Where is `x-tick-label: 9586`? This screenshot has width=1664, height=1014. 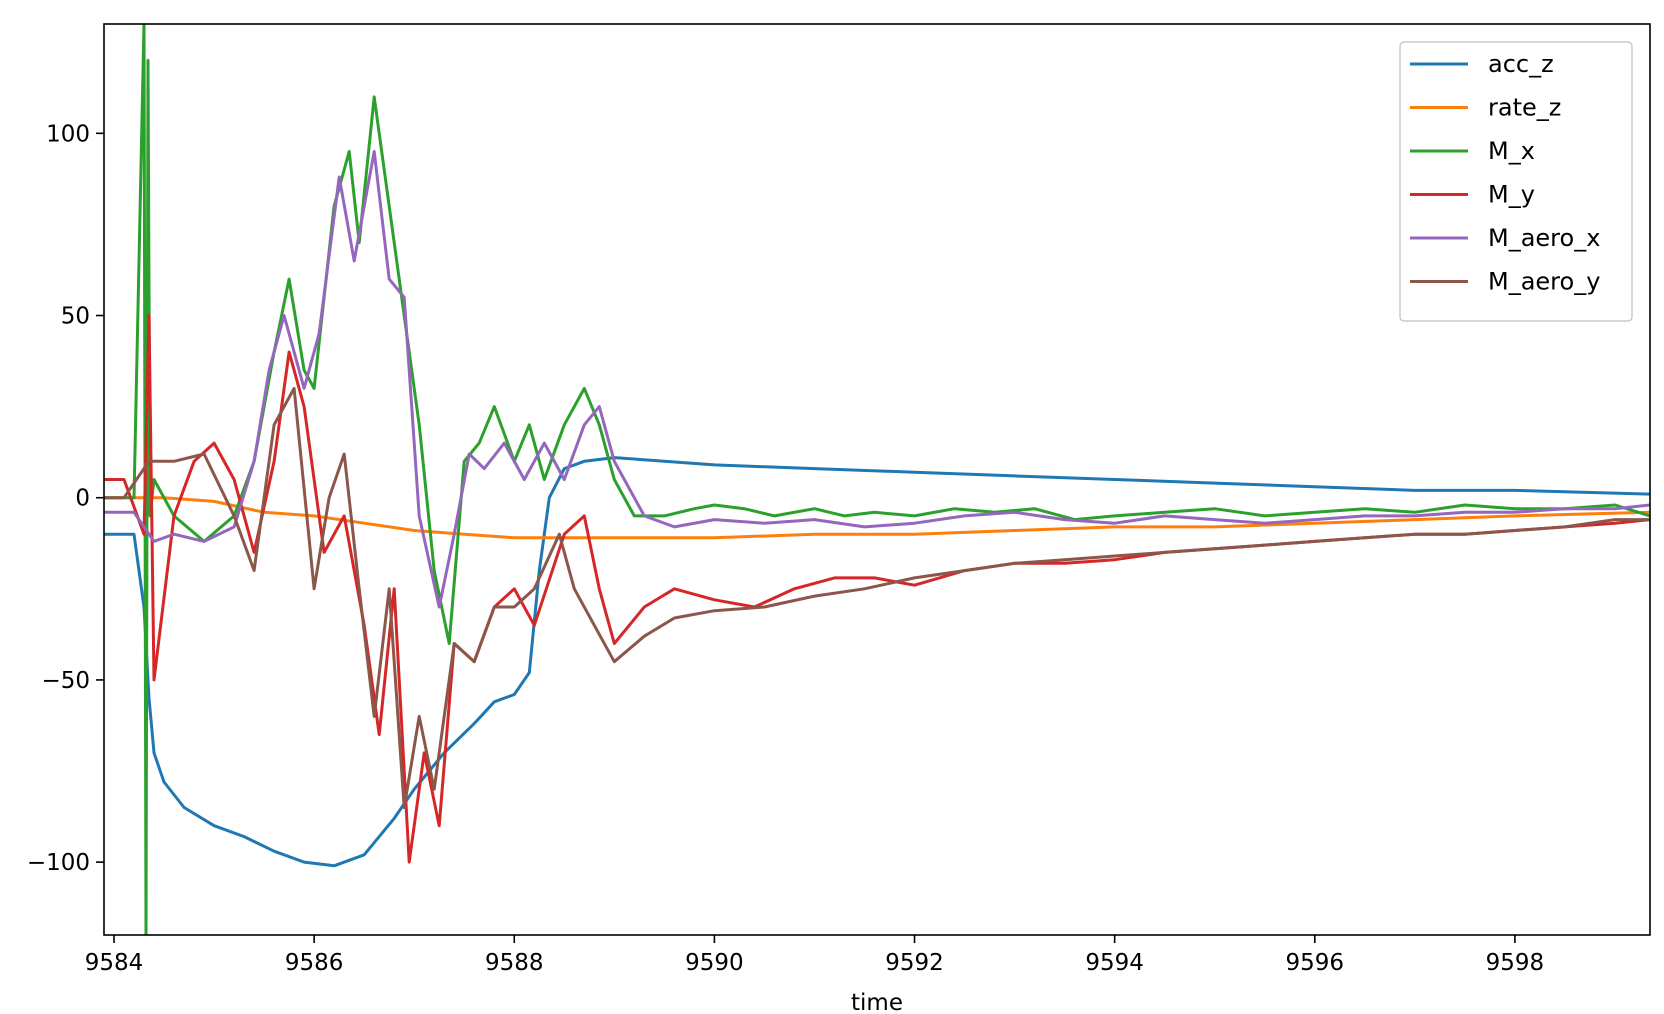
x-tick-label: 9586 is located at coordinates (314, 963).